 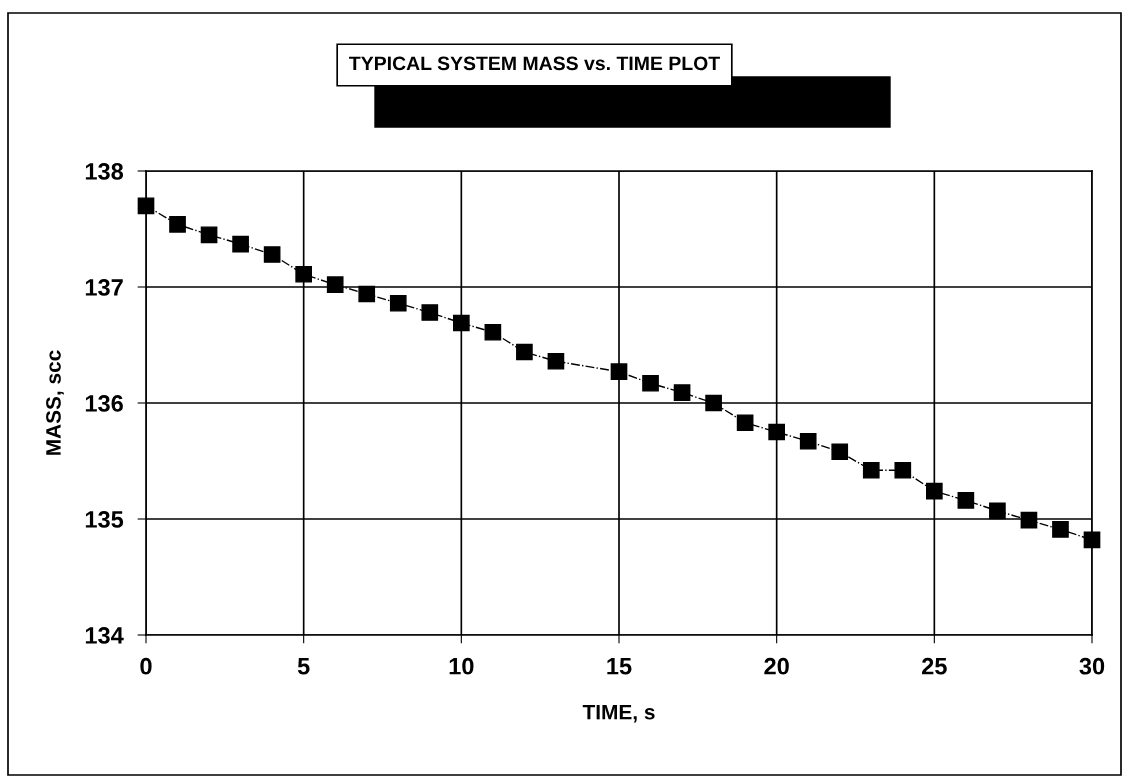 What do you see at coordinates (104, 287) in the screenshot?
I see `y-tick-label: 137` at bounding box center [104, 287].